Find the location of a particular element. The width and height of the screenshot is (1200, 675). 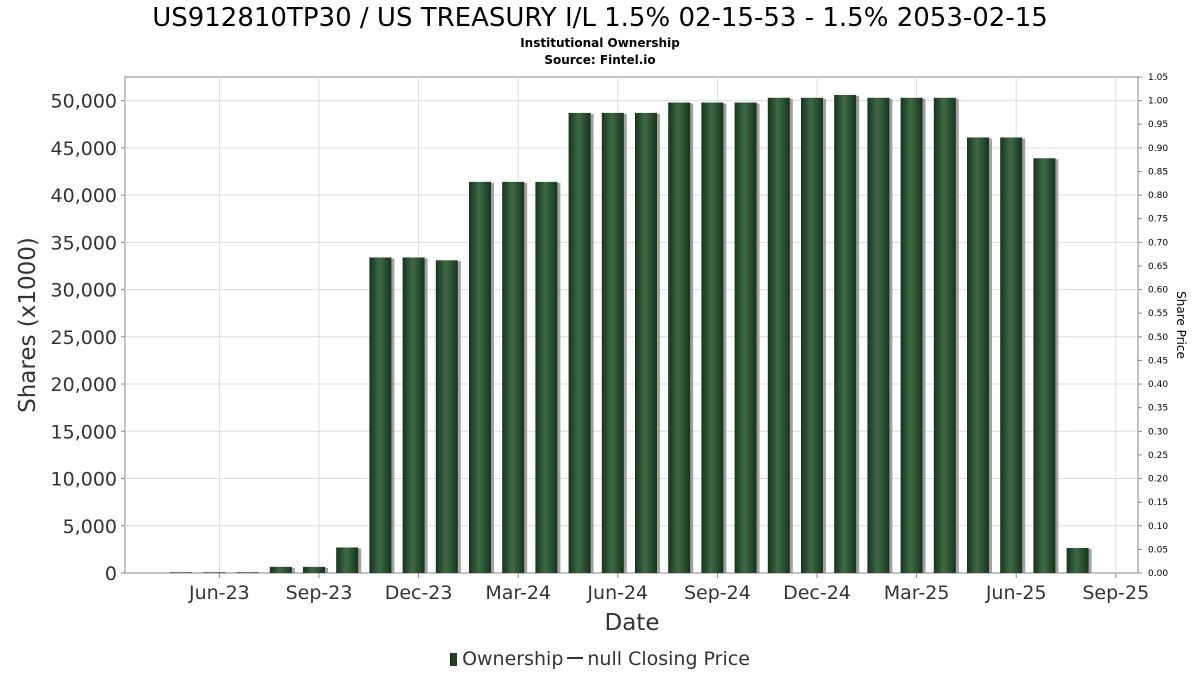

y-tick-label: 5,000 is located at coordinates (90, 527).